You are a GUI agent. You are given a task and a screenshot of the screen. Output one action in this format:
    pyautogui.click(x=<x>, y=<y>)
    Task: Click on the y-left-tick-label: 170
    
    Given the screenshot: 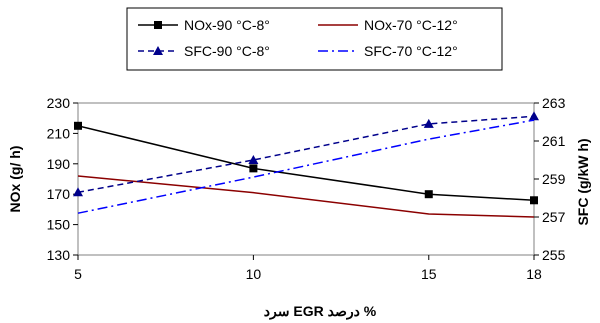 What is the action you would take?
    pyautogui.click(x=59, y=194)
    